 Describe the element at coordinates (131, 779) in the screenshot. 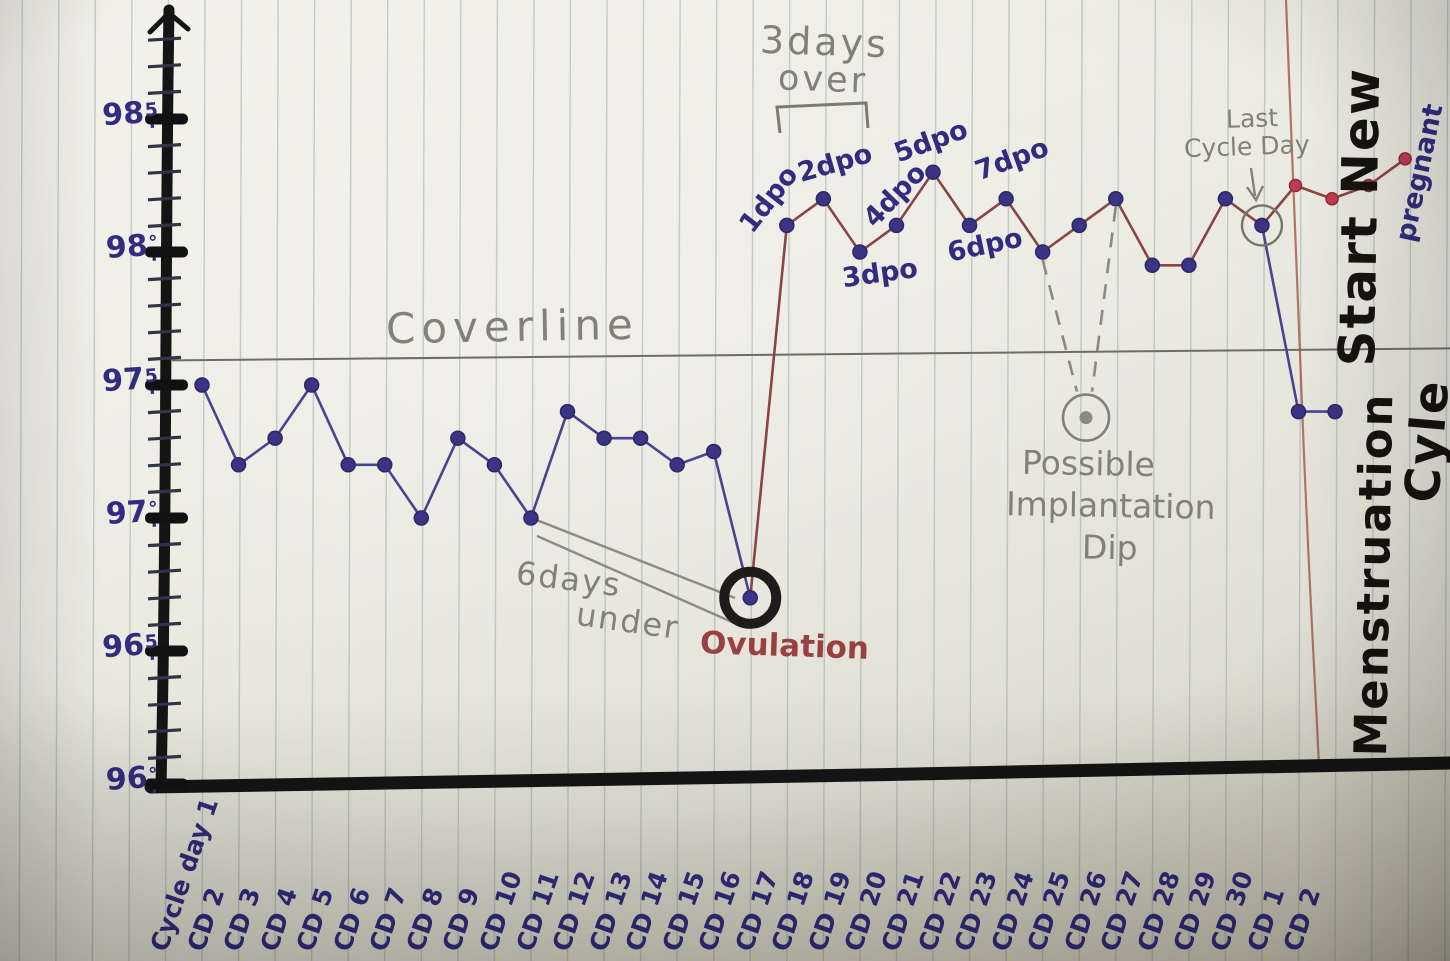

I see `y-tick-label: 96 °.` at that location.